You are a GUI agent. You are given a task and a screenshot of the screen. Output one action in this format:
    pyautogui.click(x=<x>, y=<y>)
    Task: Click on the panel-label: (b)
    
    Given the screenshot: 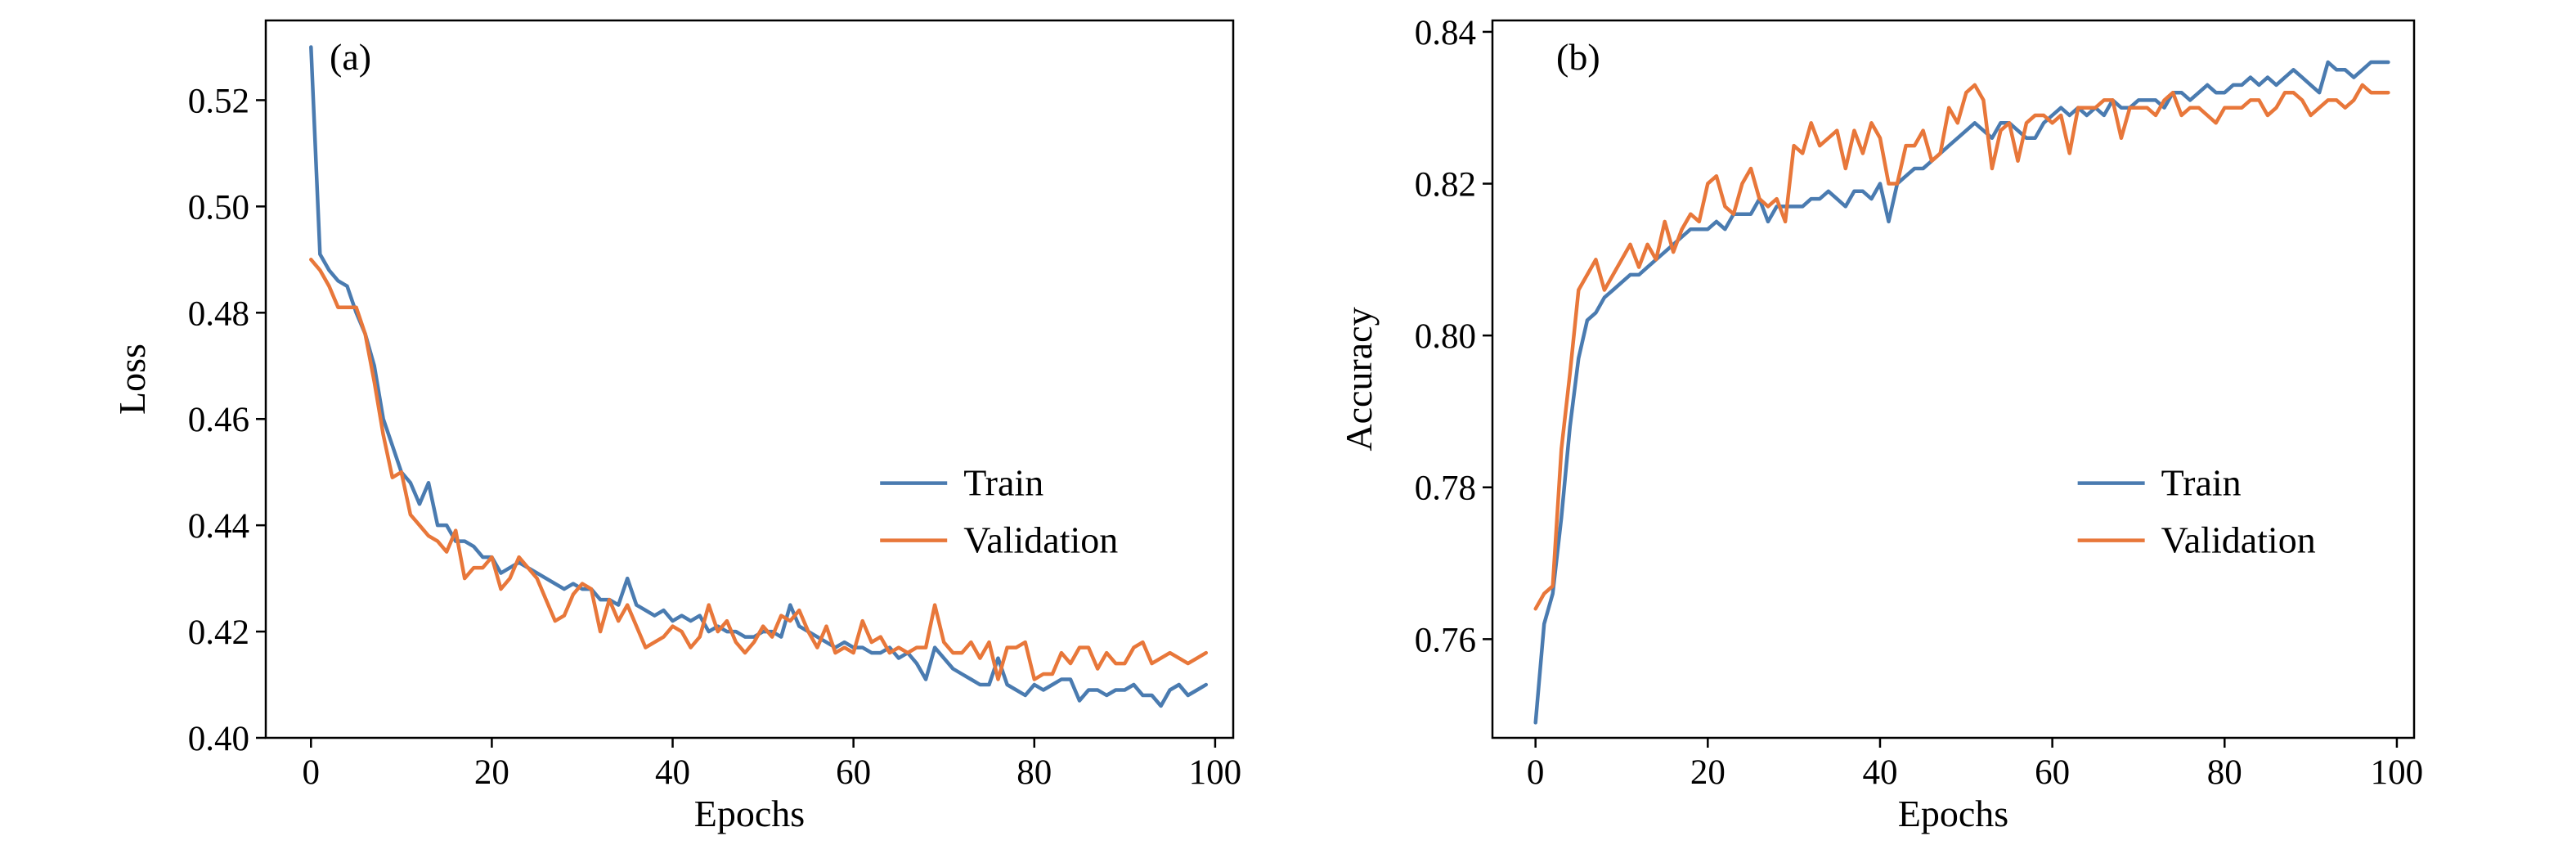 What is the action you would take?
    pyautogui.click(x=1578, y=57)
    